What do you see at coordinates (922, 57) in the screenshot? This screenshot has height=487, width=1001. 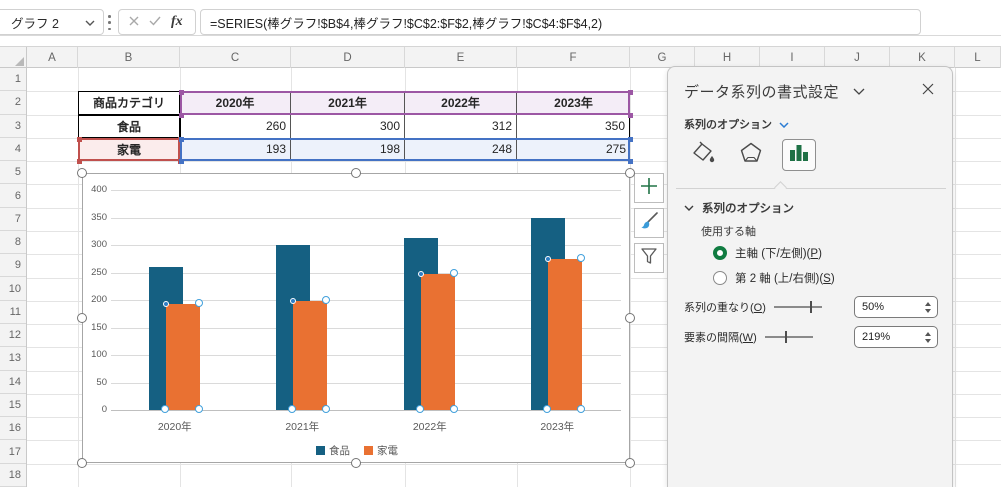 I see `column-header-K: K` at bounding box center [922, 57].